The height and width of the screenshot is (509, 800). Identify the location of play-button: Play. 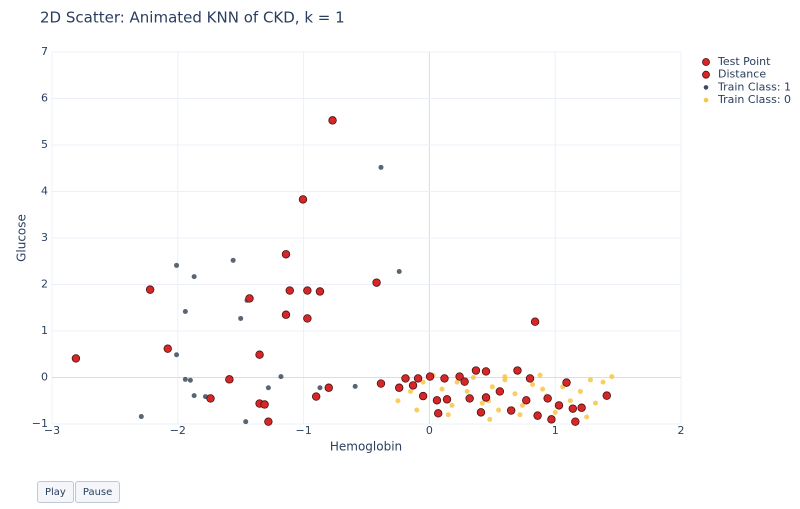
(55, 492).